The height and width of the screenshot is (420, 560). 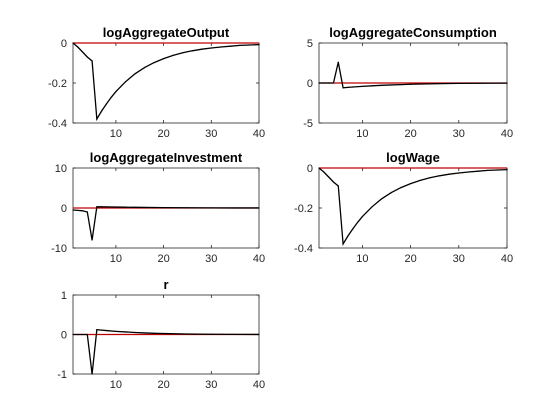 I want to click on y-tick-label: -0.2, so click(x=57, y=84).